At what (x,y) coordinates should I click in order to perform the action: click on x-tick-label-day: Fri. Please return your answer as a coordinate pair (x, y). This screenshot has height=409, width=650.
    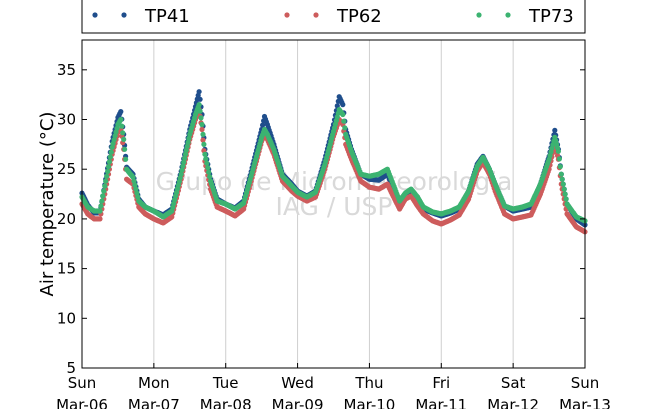
    Looking at the image, I should click on (441, 383).